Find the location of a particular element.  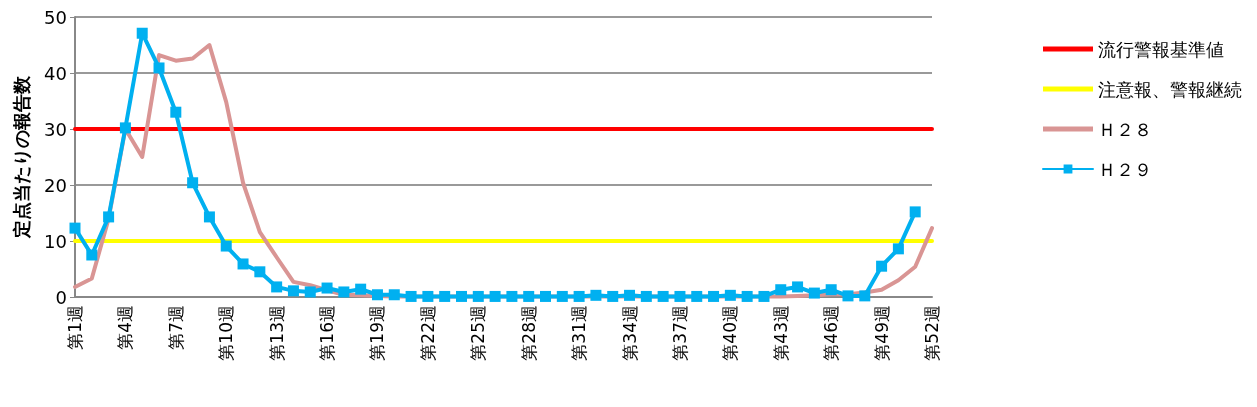

x-tick-label: 第7週 is located at coordinates (175, 327).